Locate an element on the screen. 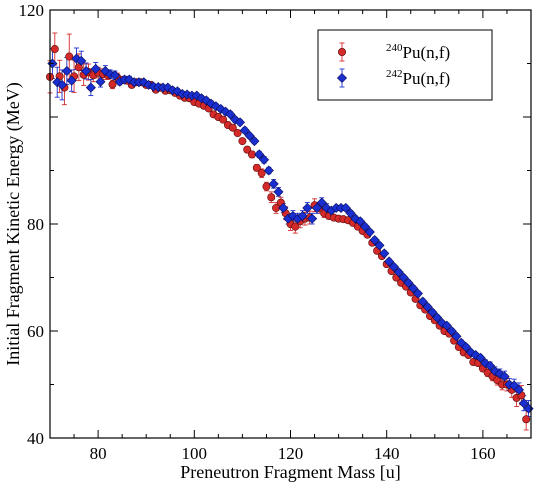 This screenshot has height=486, width=538. x-axis-label: Preneutron Fragment Mass [u] is located at coordinates (290, 472).